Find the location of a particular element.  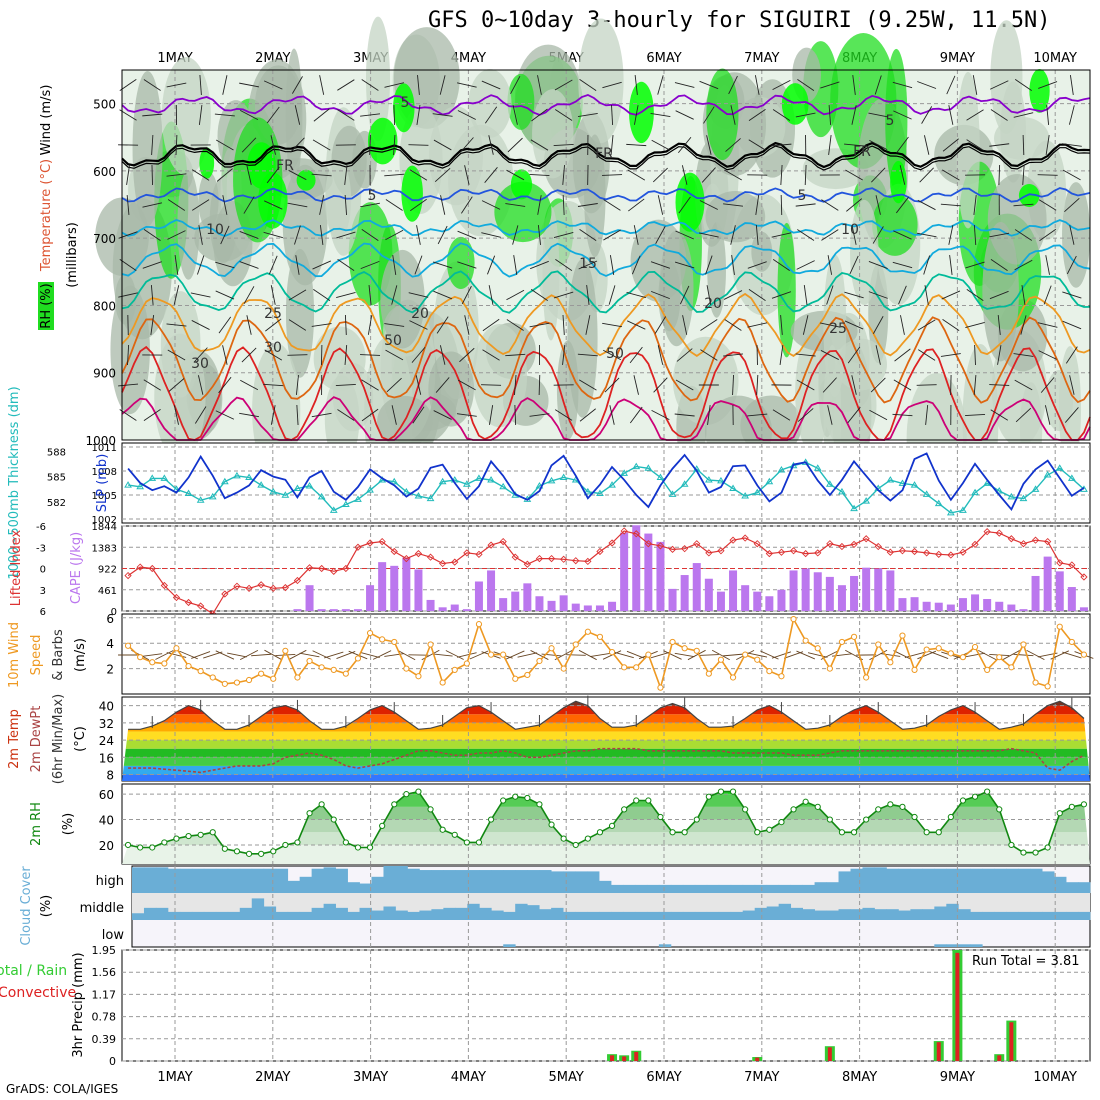

lifted-tick-label: -3 is located at coordinates (41, 548).